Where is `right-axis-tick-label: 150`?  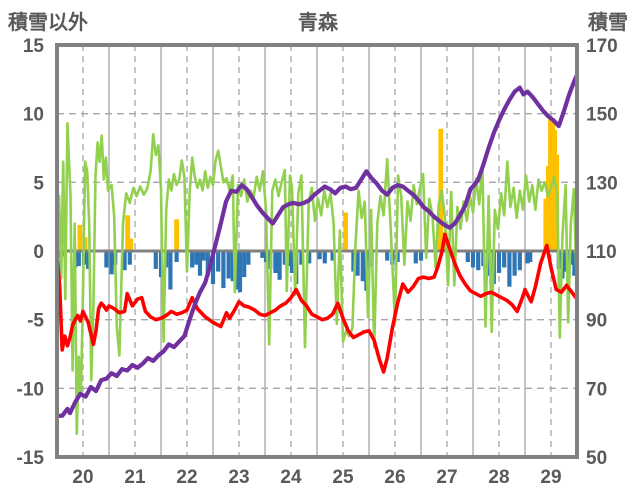
right-axis-tick-label: 150 is located at coordinates (602, 115).